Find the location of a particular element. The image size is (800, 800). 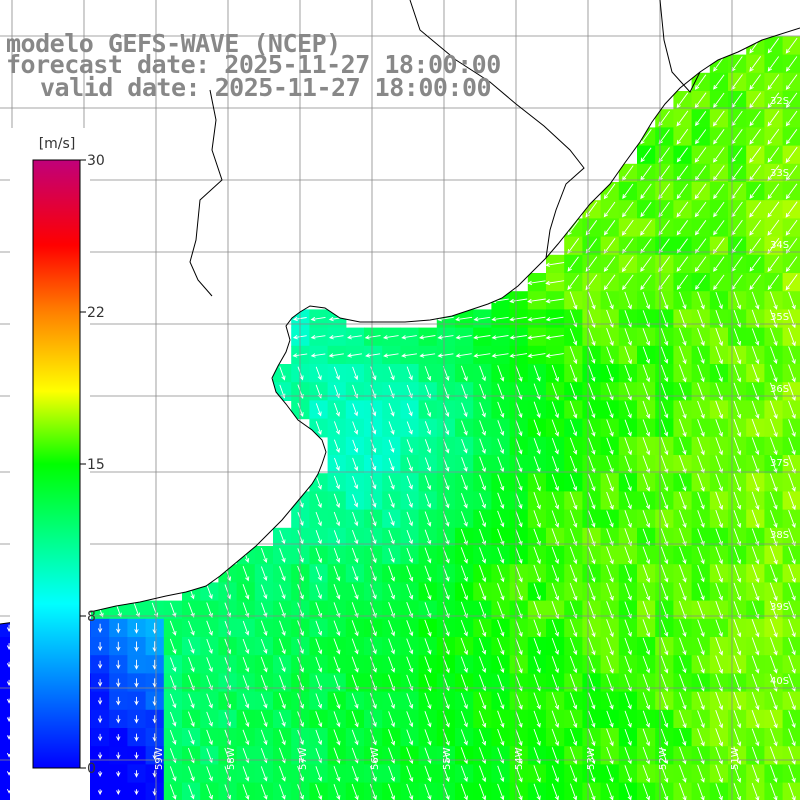

latitude-label: 38S is located at coordinates (779, 535).